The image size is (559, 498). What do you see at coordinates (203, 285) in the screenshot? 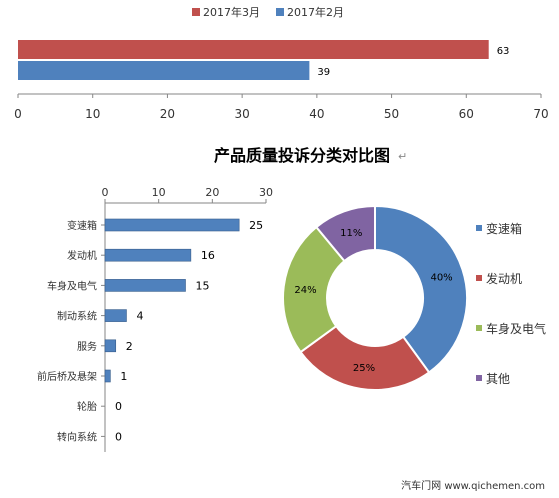
I see `data-label: 15` at bounding box center [203, 285].